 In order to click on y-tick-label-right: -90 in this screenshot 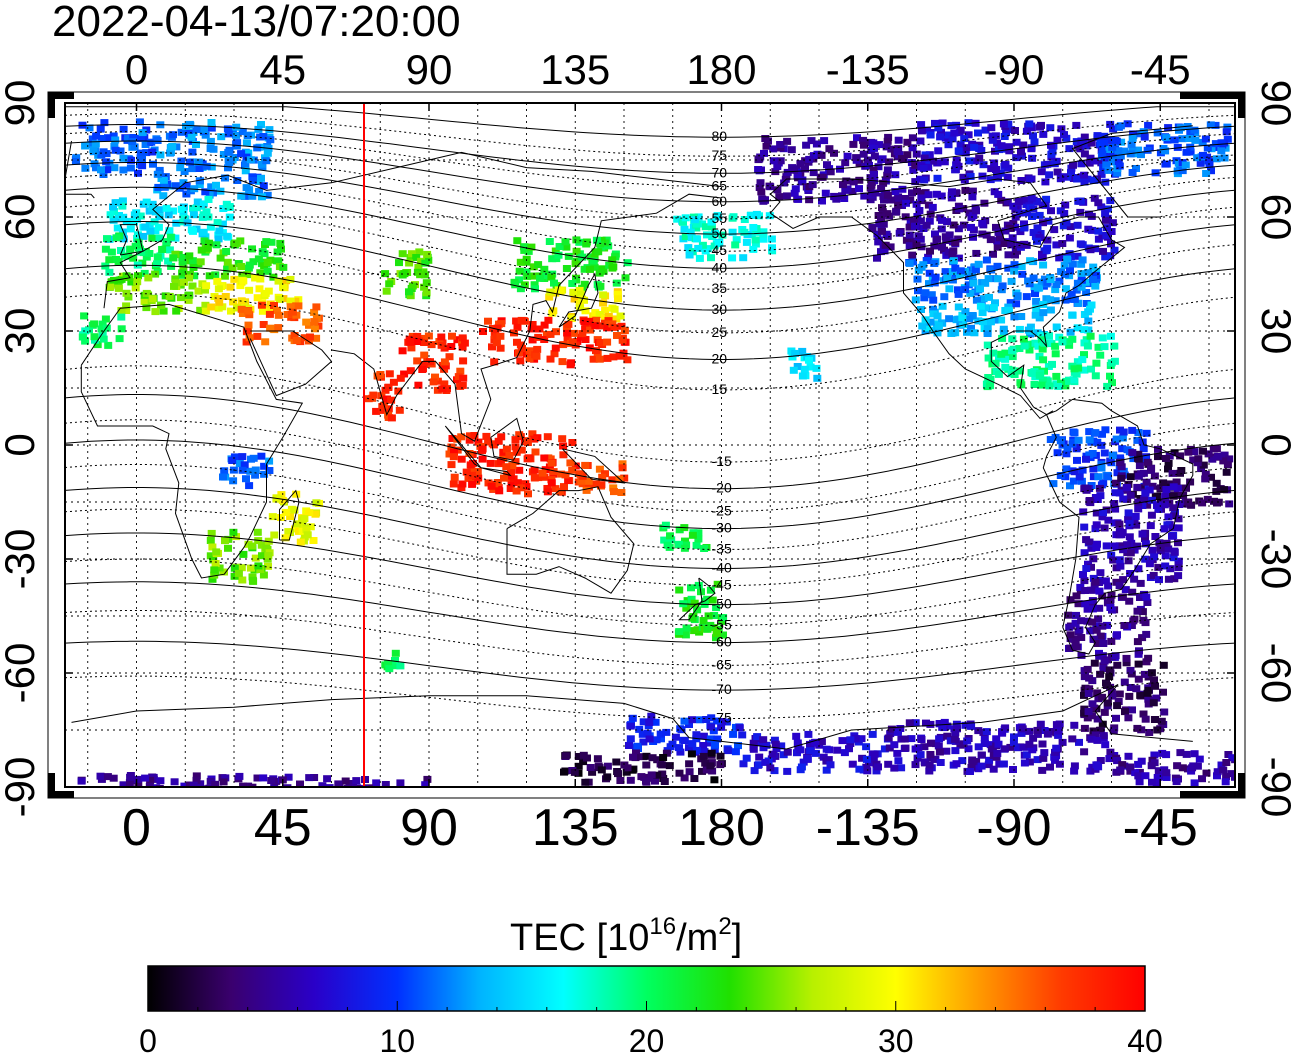, I will do `click(1273, 787)`.